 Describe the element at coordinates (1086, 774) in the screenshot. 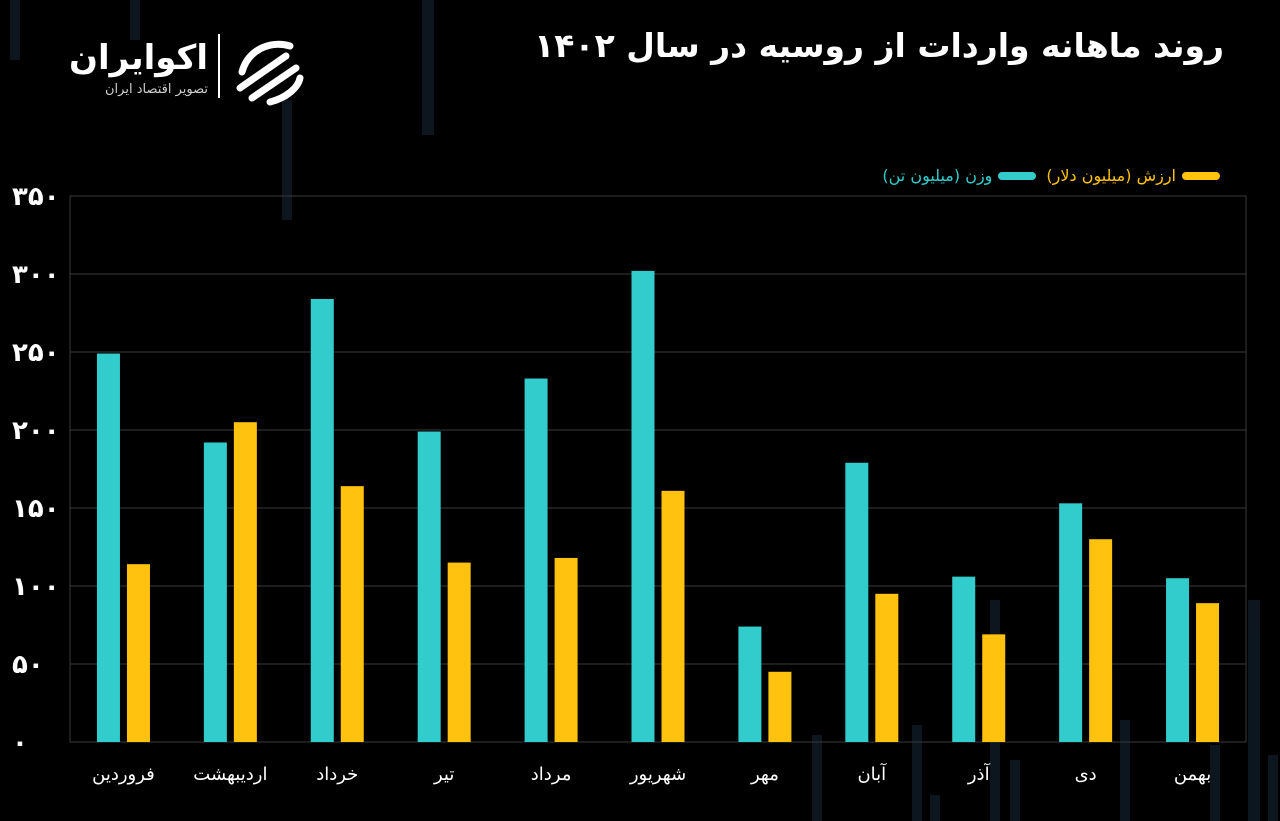

I see `x-tick-label: دی` at that location.